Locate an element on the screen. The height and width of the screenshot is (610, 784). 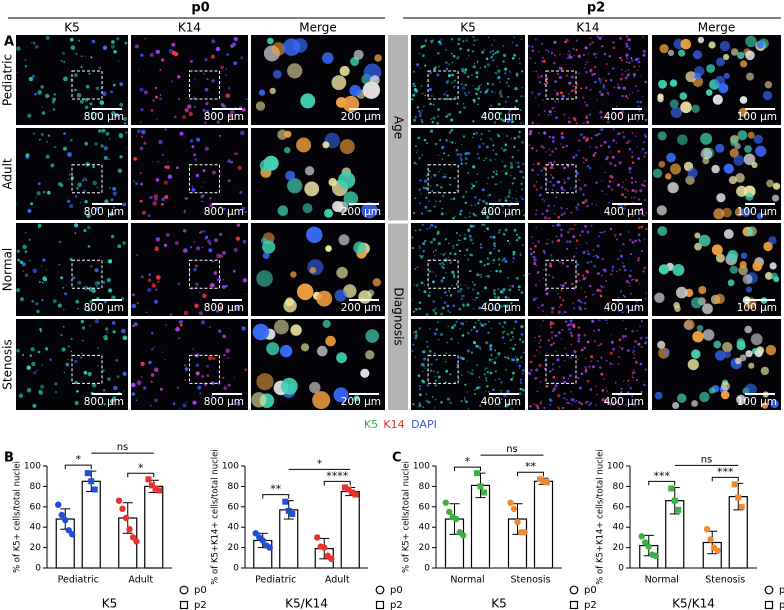
scale-bar-label: 800 µm is located at coordinates (104, 117).